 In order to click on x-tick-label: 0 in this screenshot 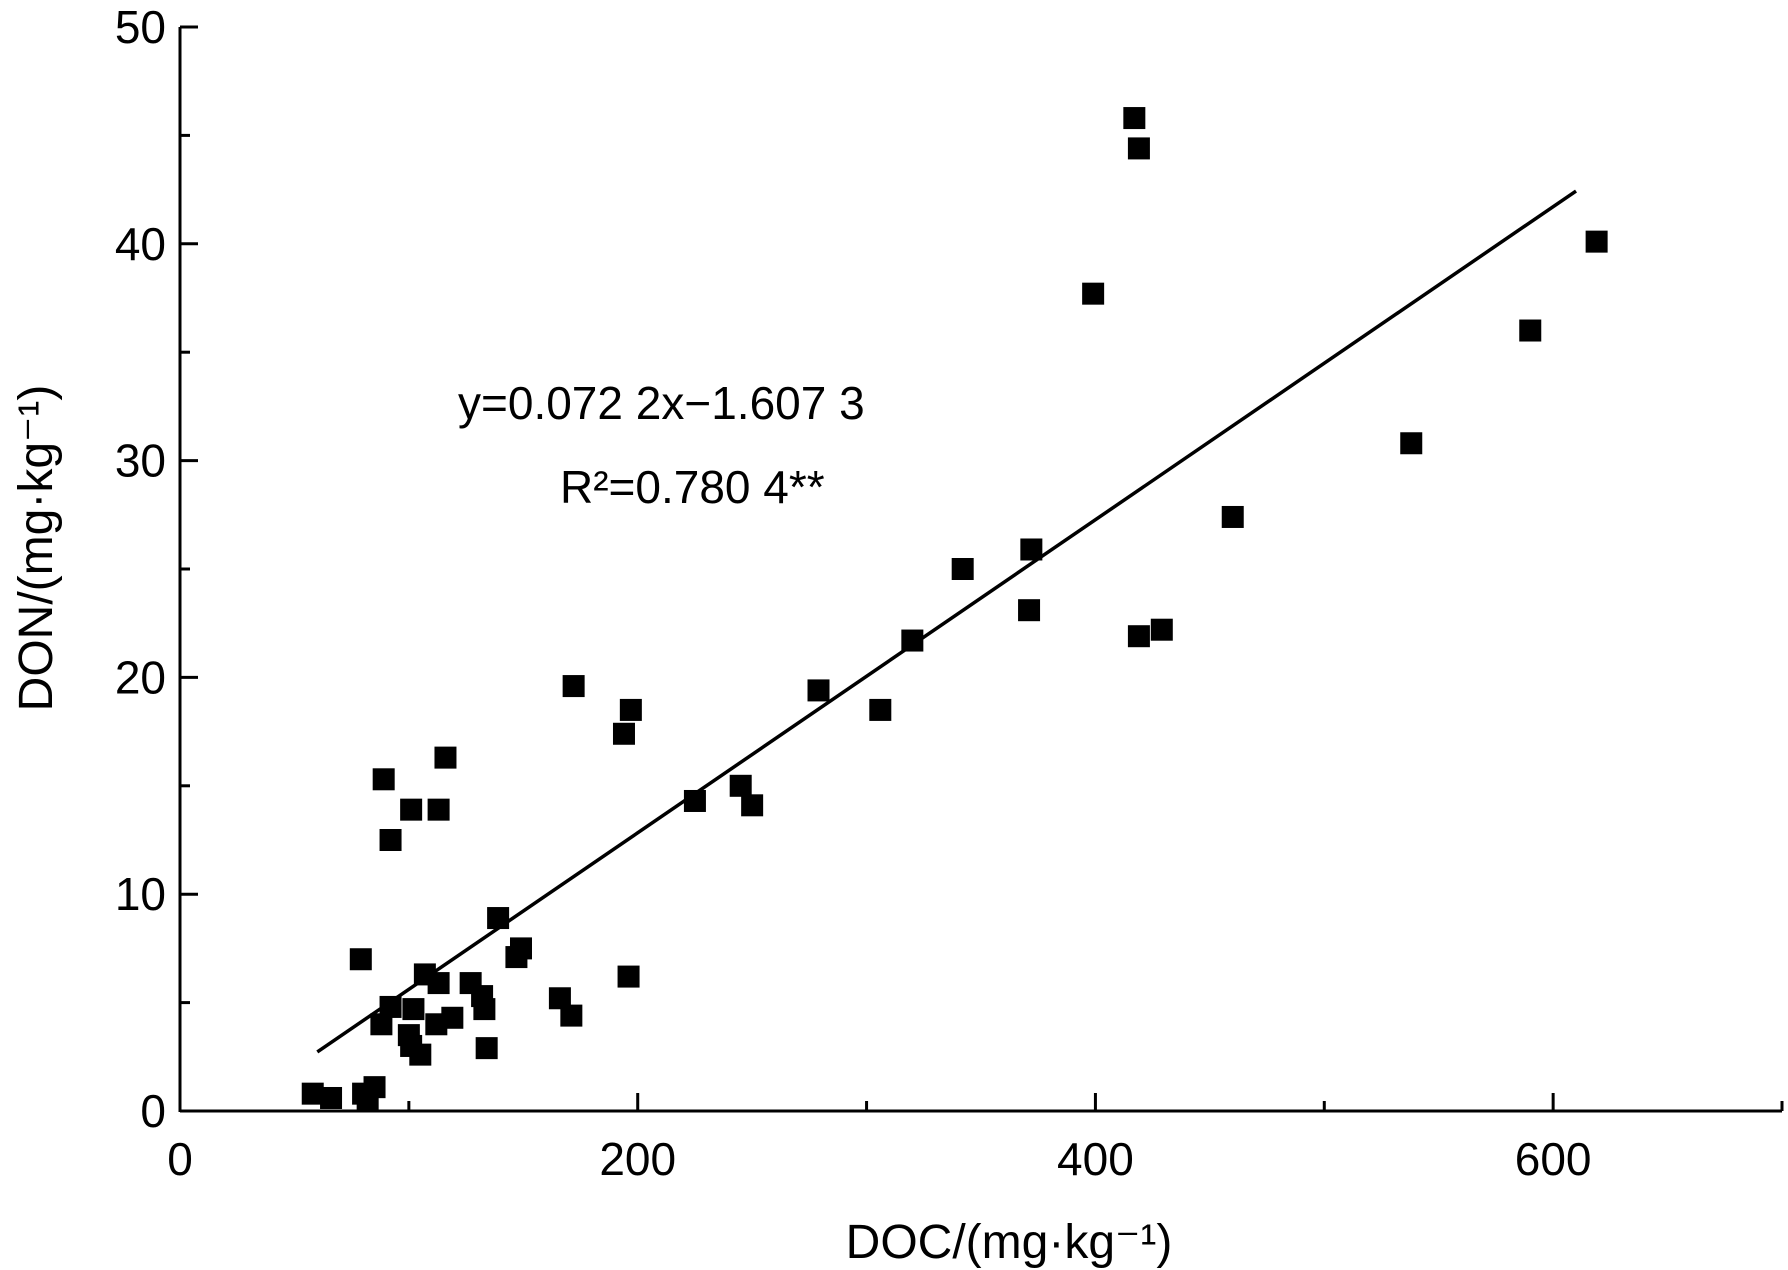, I will do `click(180, 1159)`.